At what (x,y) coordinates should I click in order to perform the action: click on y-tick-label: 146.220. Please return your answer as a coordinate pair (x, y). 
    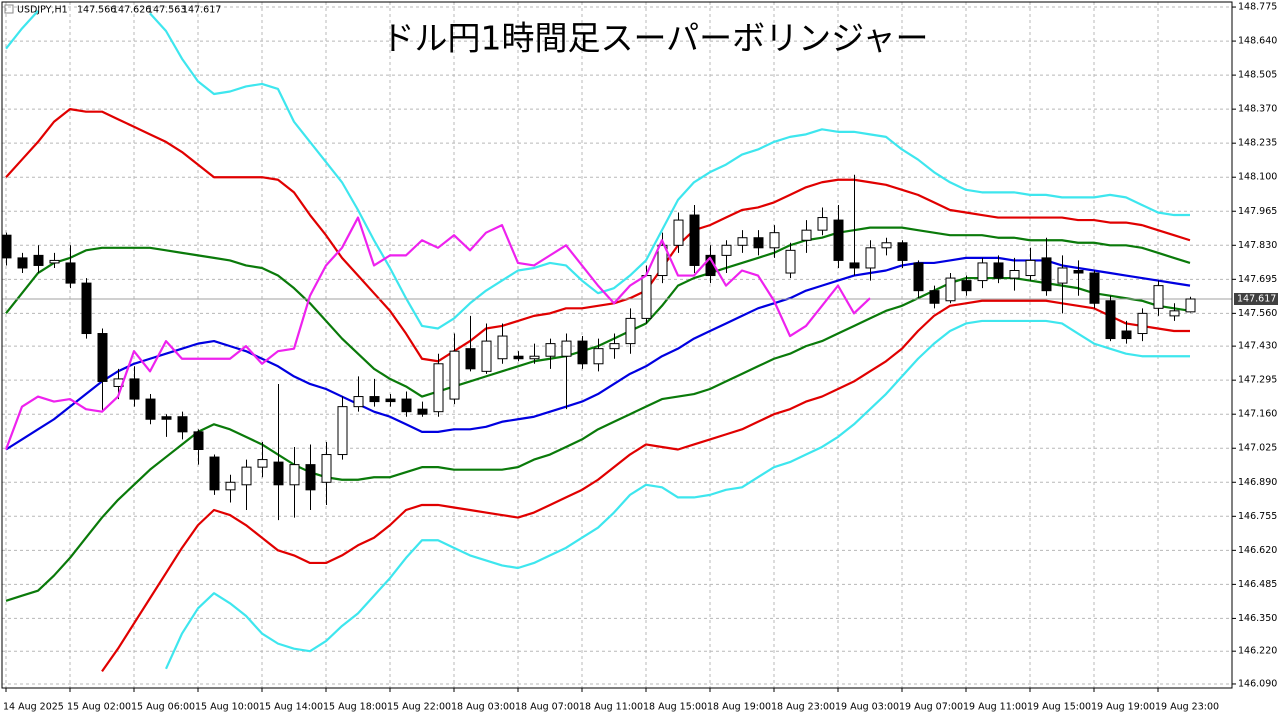
    Looking at the image, I should click on (1257, 651).